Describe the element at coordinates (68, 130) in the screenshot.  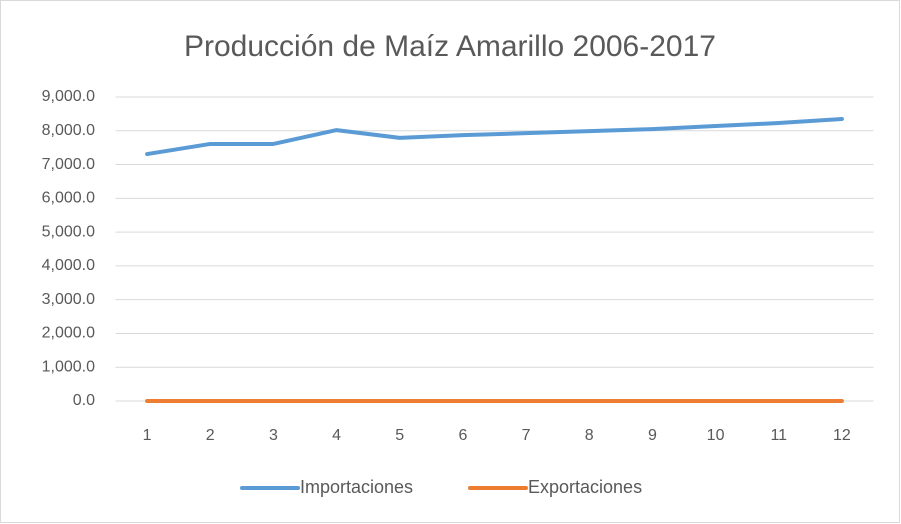
I see `y-tick-label: 8,000.0` at that location.